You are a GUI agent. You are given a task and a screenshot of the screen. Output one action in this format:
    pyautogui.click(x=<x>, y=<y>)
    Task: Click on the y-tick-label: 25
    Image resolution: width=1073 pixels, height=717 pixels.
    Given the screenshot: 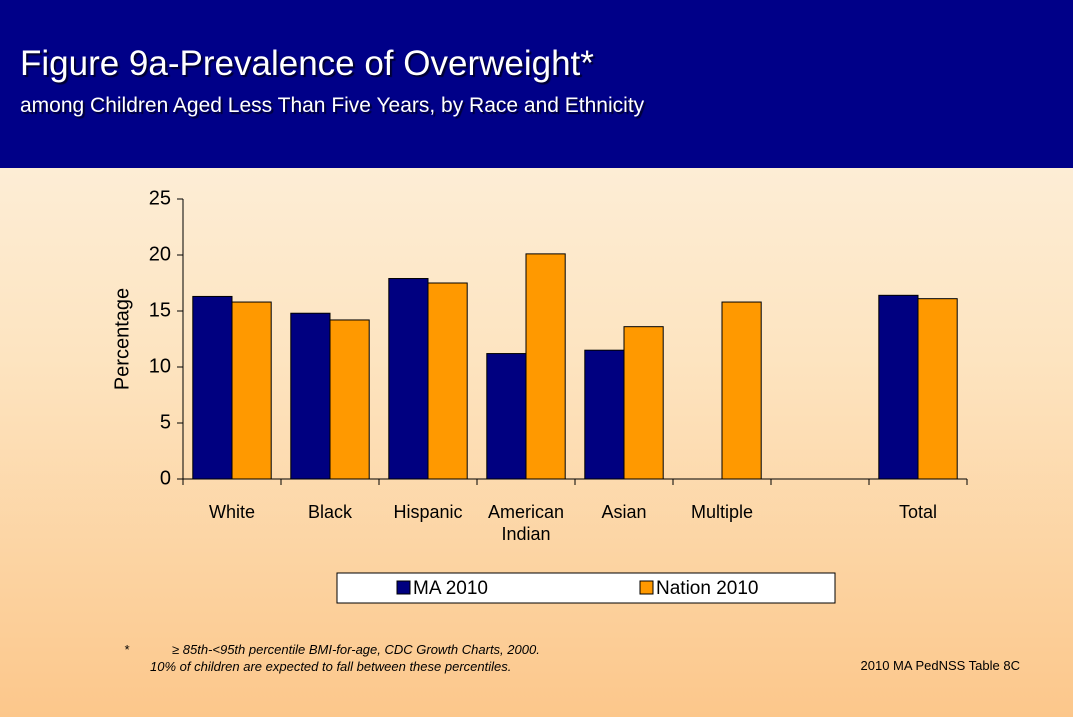 What is the action you would take?
    pyautogui.click(x=160, y=198)
    